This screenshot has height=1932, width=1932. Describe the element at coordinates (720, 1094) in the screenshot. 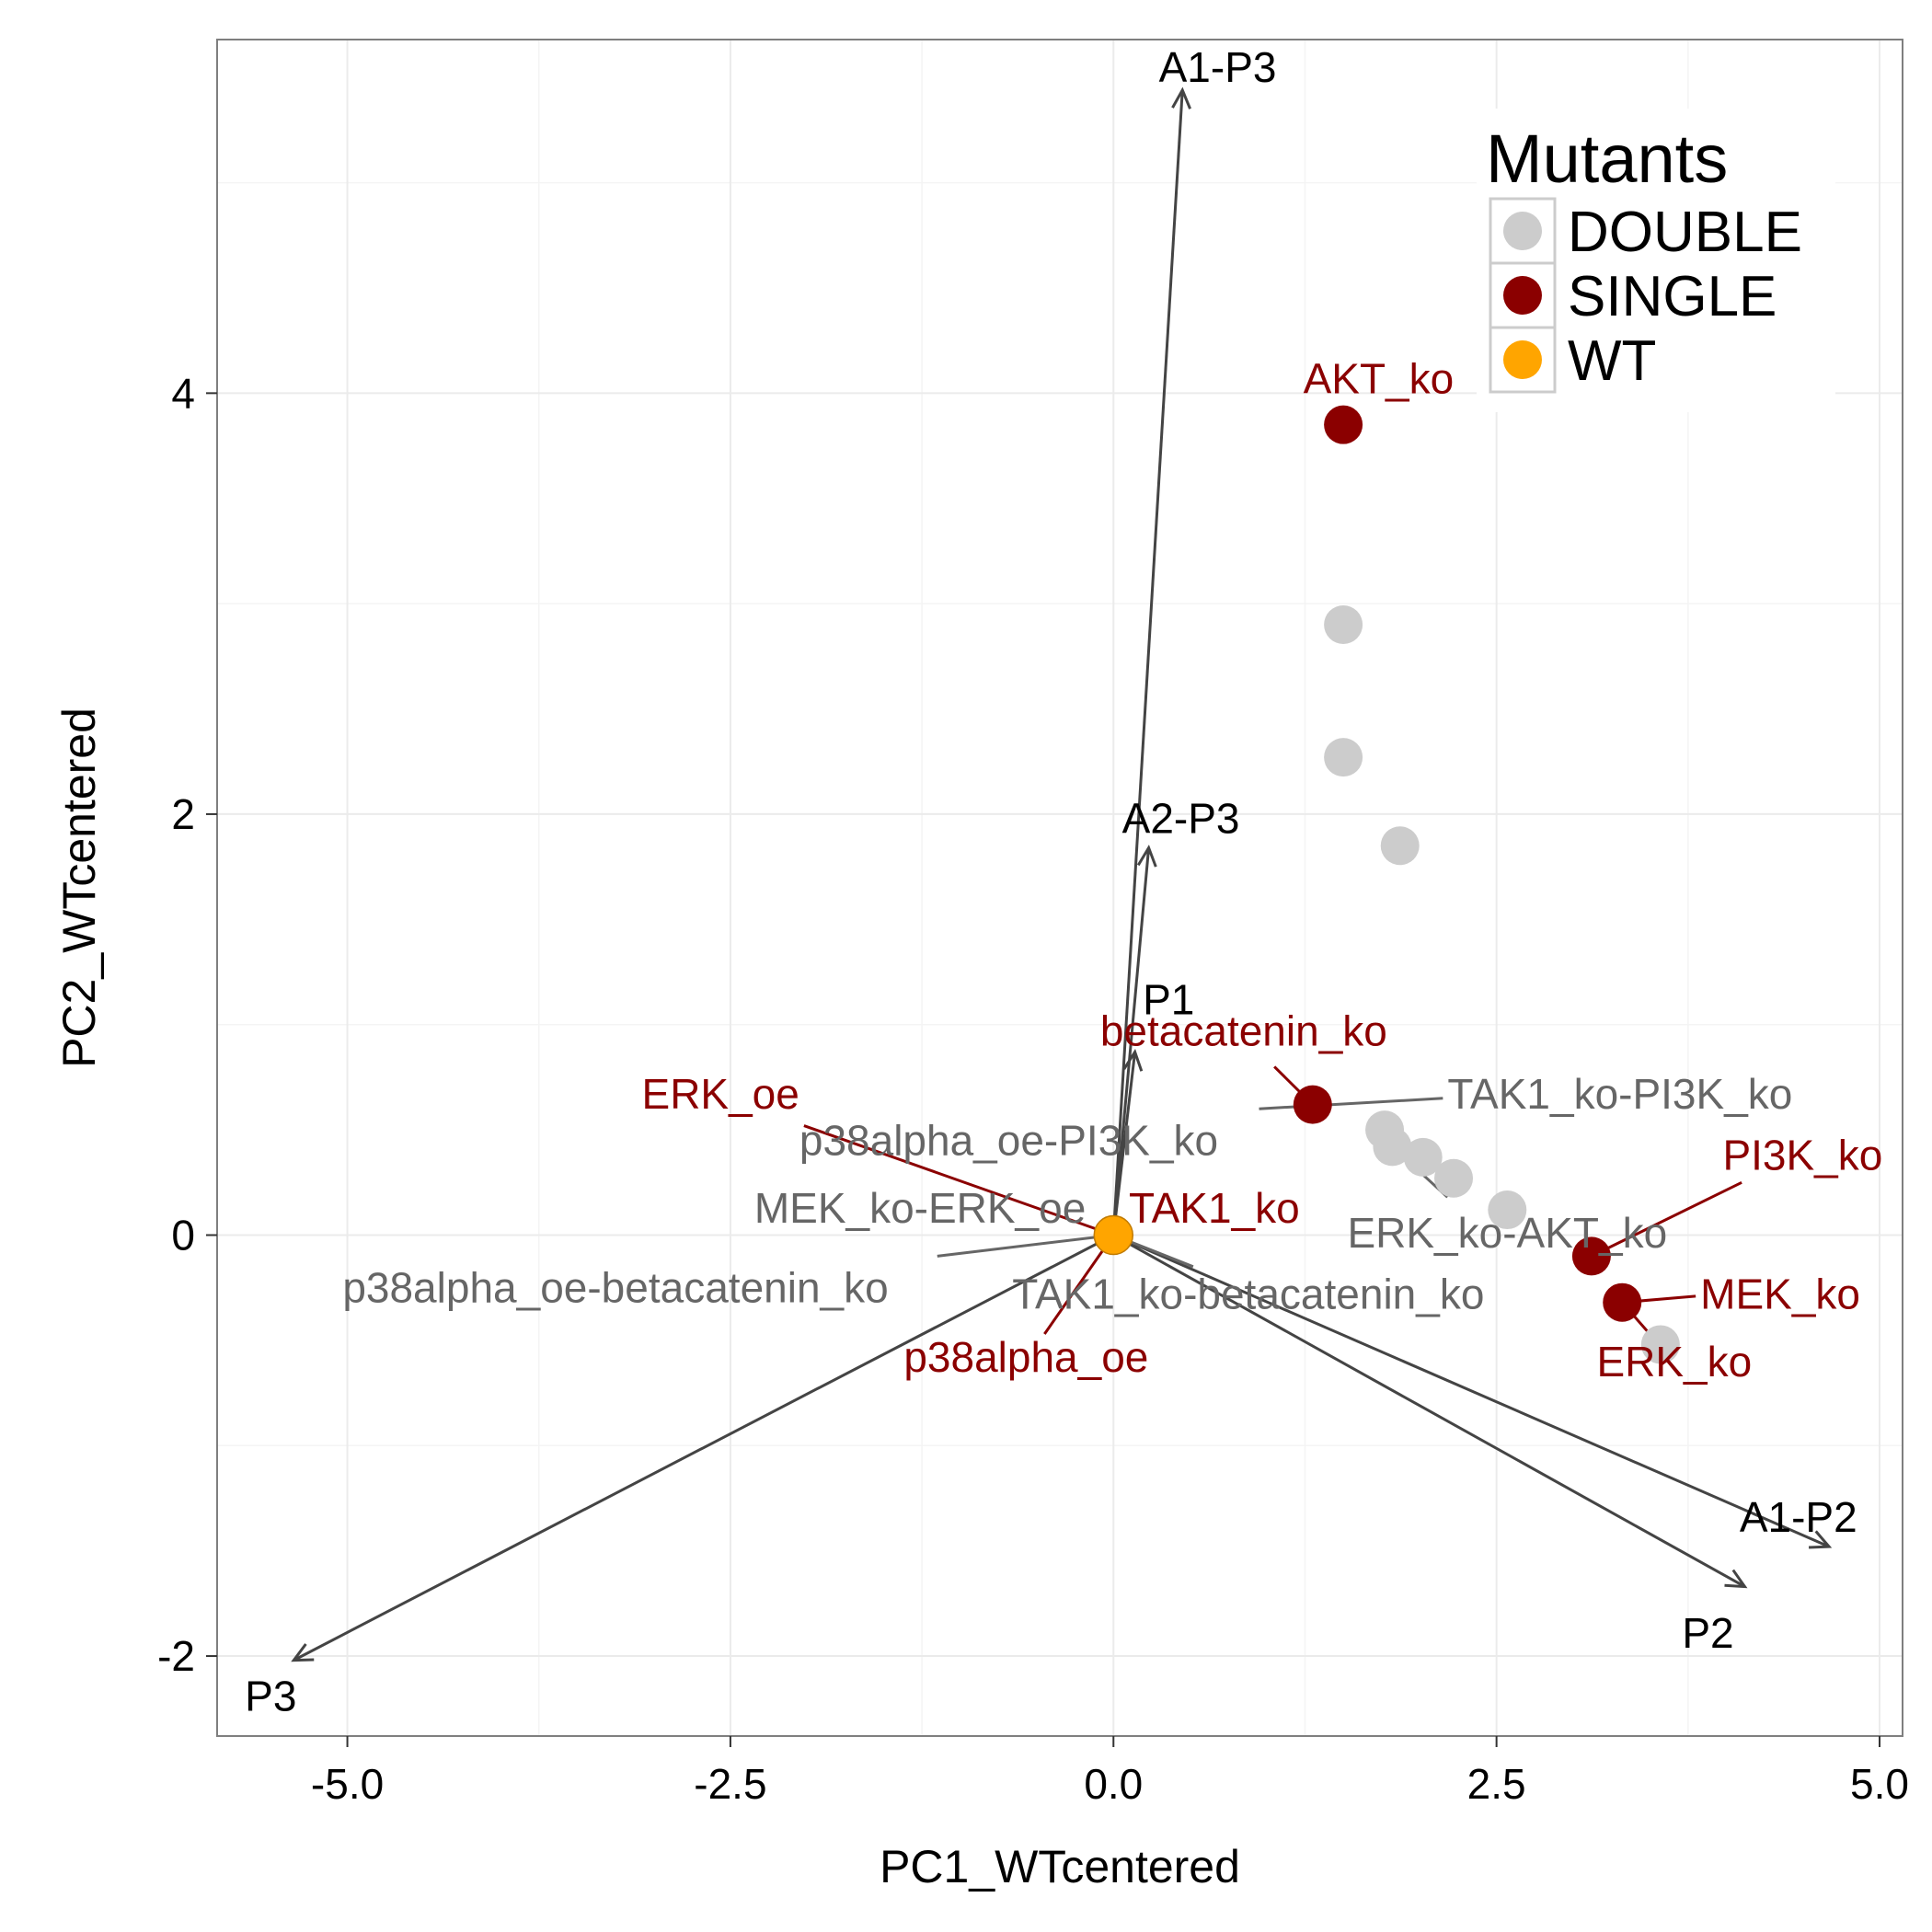

I see `point-label: ERK_oe` at that location.